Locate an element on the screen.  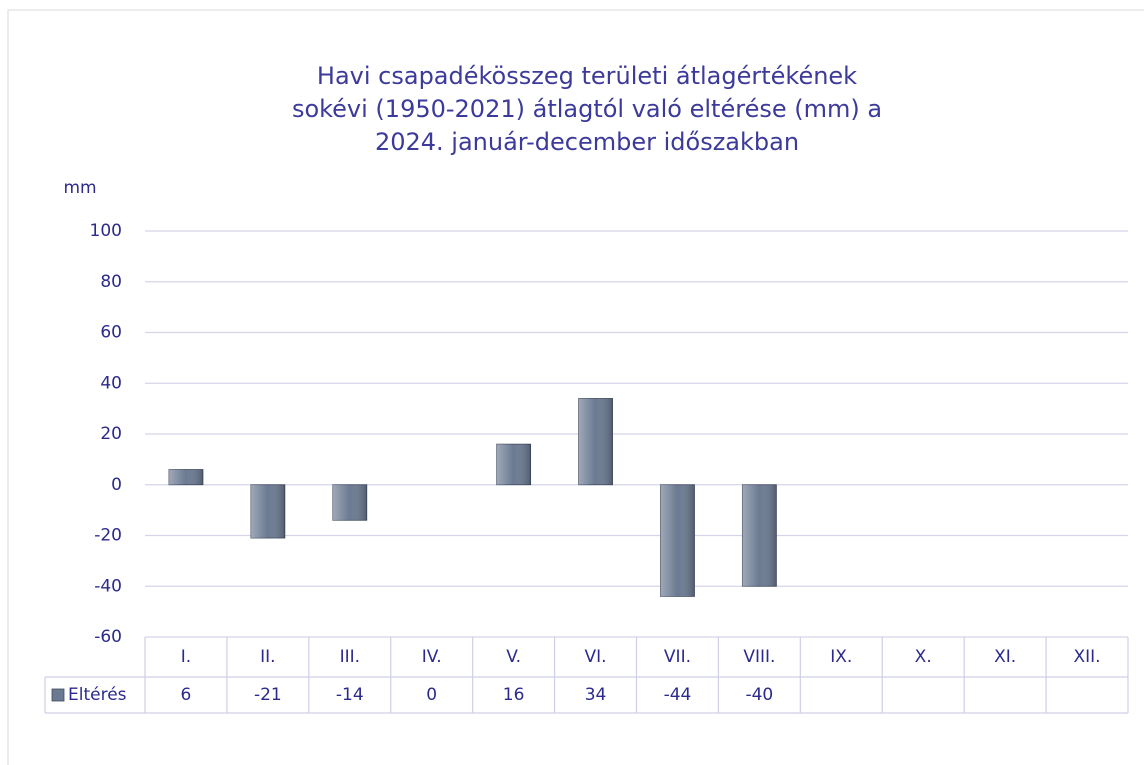
table-value: 6 is located at coordinates (186, 695).